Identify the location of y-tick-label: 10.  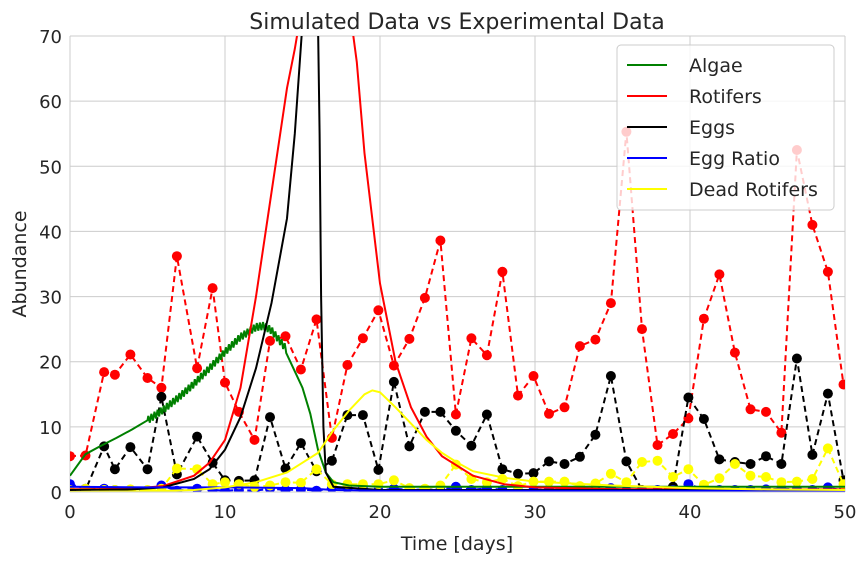
(50, 428).